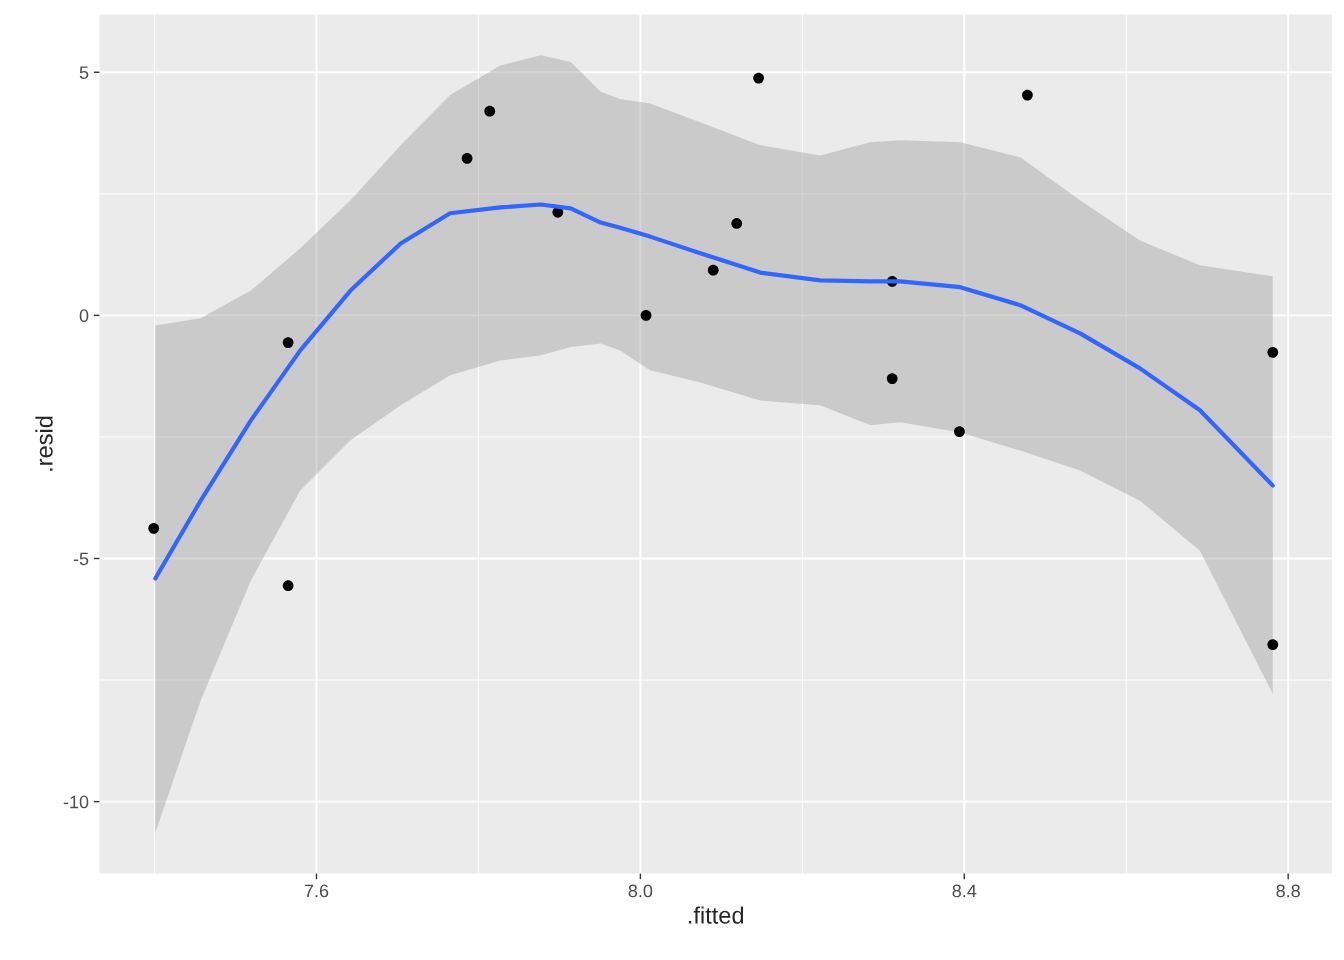  I want to click on y-tick-label: 5, so click(84, 72).